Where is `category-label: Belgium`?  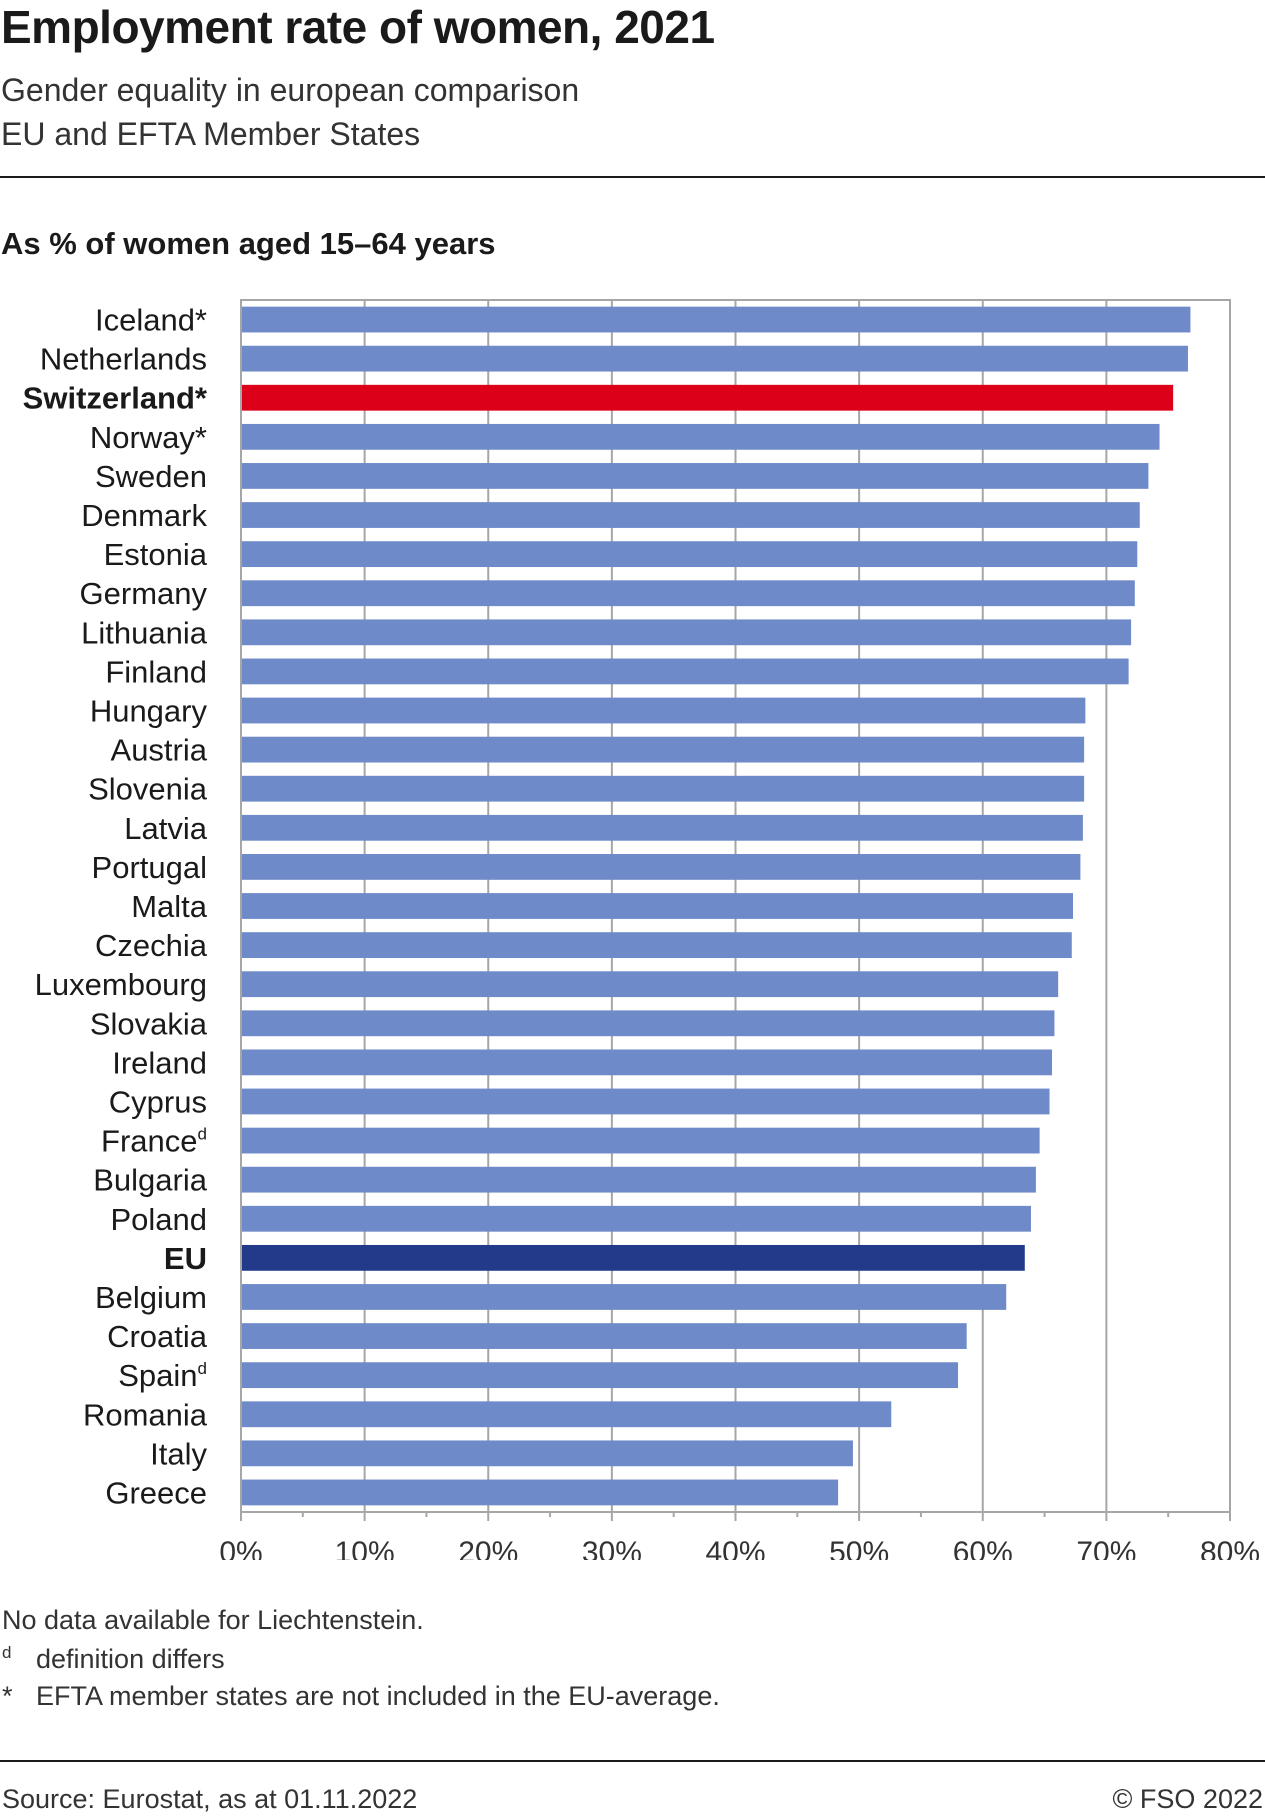 category-label: Belgium is located at coordinates (151, 1297).